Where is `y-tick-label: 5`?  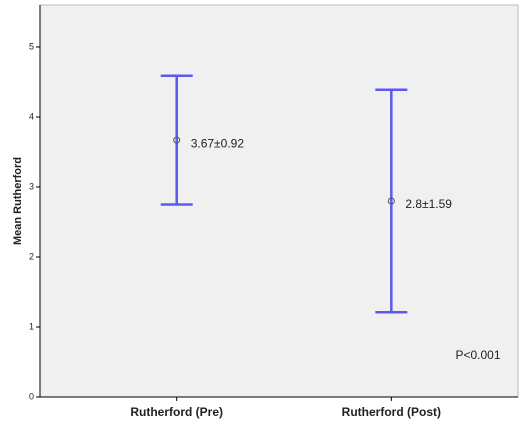
y-tick-label: 5 is located at coordinates (31, 46).